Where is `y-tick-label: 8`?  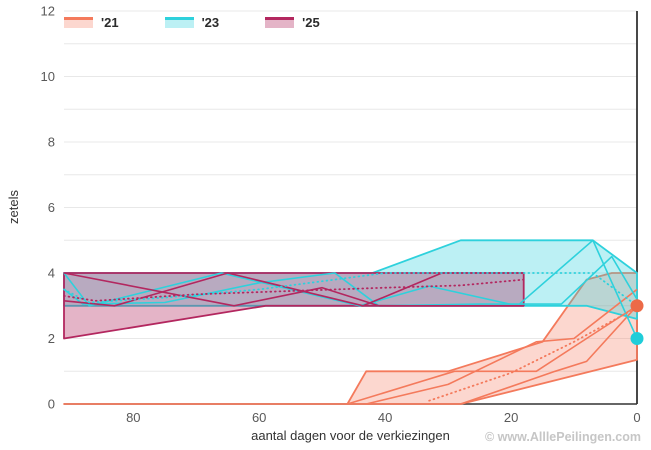
y-tick-label: 8 is located at coordinates (51, 142).